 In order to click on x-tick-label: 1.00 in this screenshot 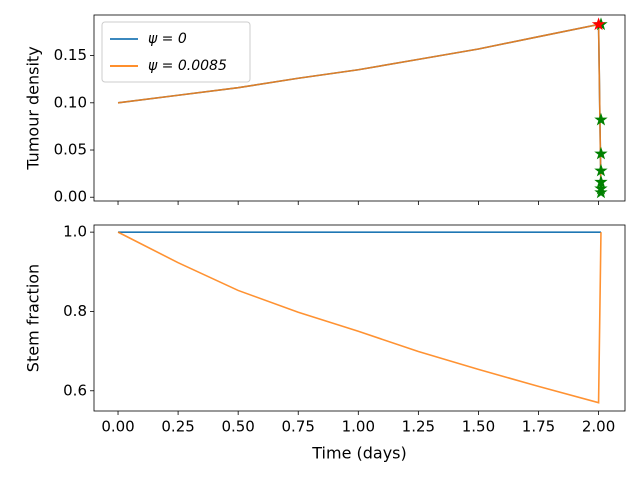, I will do `click(358, 427)`.